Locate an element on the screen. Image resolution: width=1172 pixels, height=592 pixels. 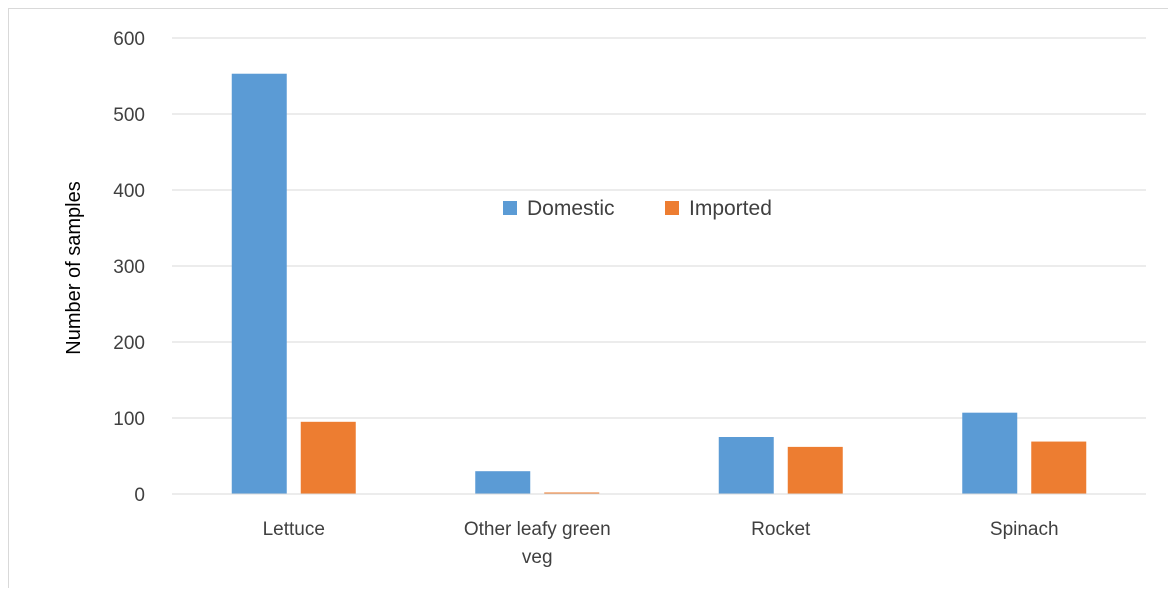
legend-swatch-domestic is located at coordinates (510, 208).